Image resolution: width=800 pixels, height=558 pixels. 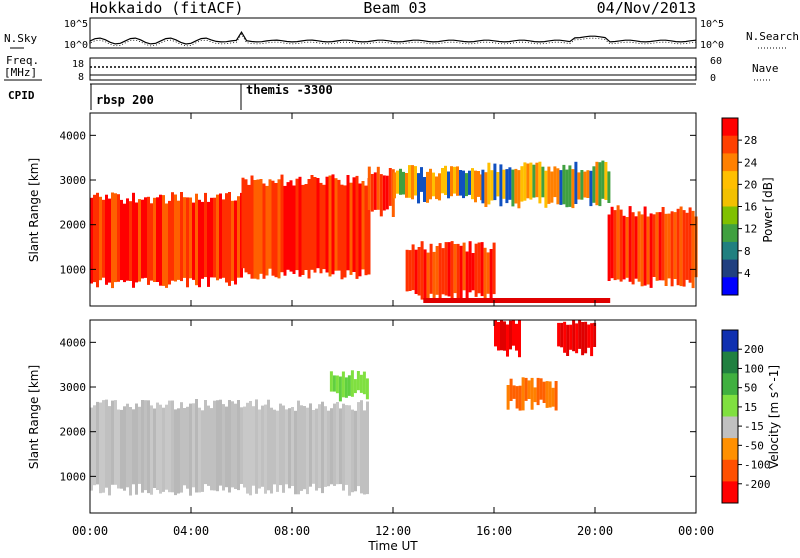 What do you see at coordinates (730, 341) in the screenshot?
I see `velocity-colorbar-swatch` at bounding box center [730, 341].